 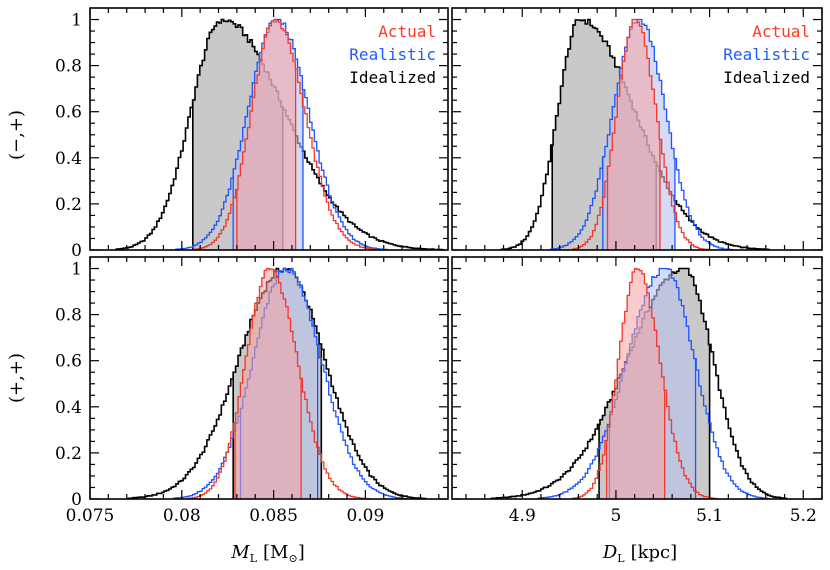 What do you see at coordinates (803, 516) in the screenshot?
I see `x-tick-label-bottom-right: 5.2` at bounding box center [803, 516].